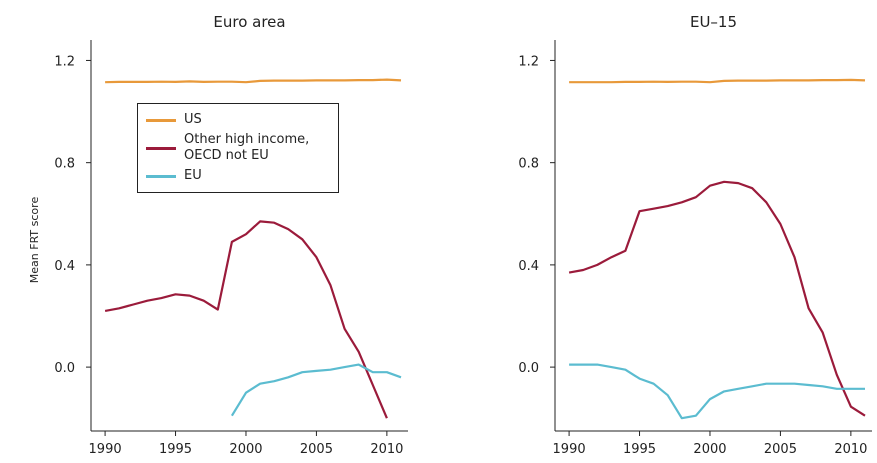  I want to click on chart-title: Euro area, so click(249, 22).